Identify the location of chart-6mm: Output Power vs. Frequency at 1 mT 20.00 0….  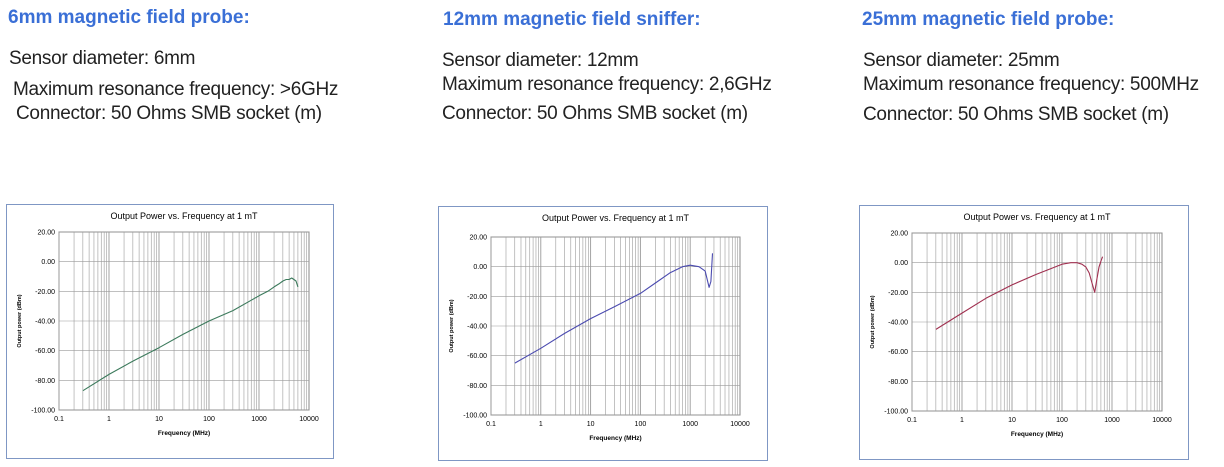
(170, 331).